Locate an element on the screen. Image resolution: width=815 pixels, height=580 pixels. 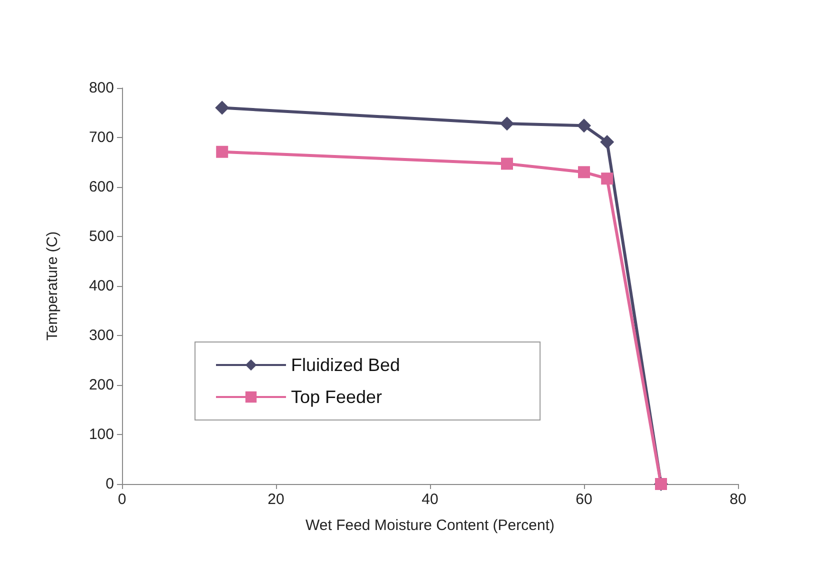
x-tick-label: 40 is located at coordinates (430, 499).